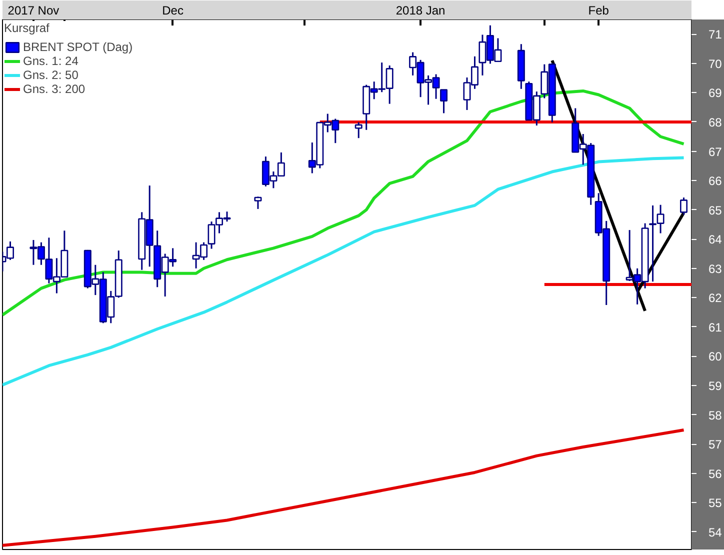  What do you see at coordinates (715, 269) in the screenshot?
I see `y-tick-label: 63` at bounding box center [715, 269].